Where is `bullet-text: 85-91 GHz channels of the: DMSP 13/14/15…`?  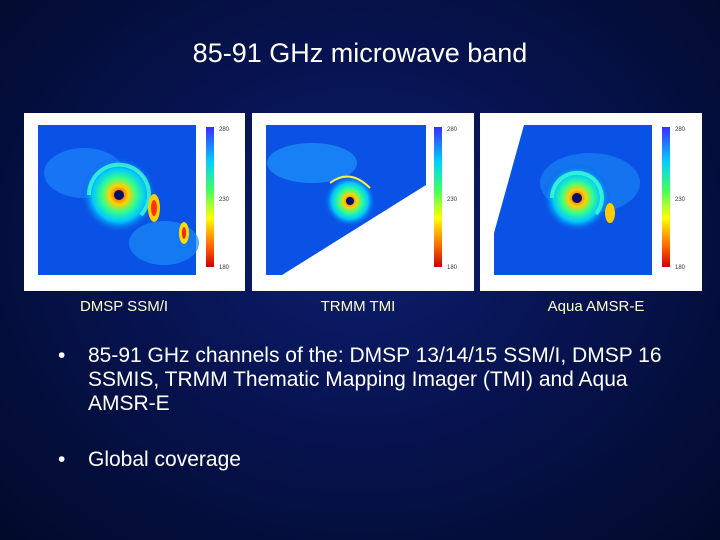 bullet-text: 85-91 GHz channels of the: DMSP 13/14/15… is located at coordinates (375, 379).